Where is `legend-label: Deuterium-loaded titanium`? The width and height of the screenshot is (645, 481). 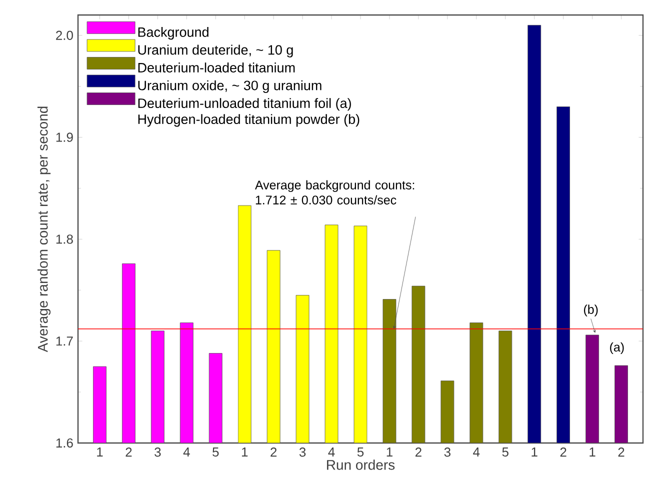 legend-label: Deuterium-loaded titanium is located at coordinates (216, 67).